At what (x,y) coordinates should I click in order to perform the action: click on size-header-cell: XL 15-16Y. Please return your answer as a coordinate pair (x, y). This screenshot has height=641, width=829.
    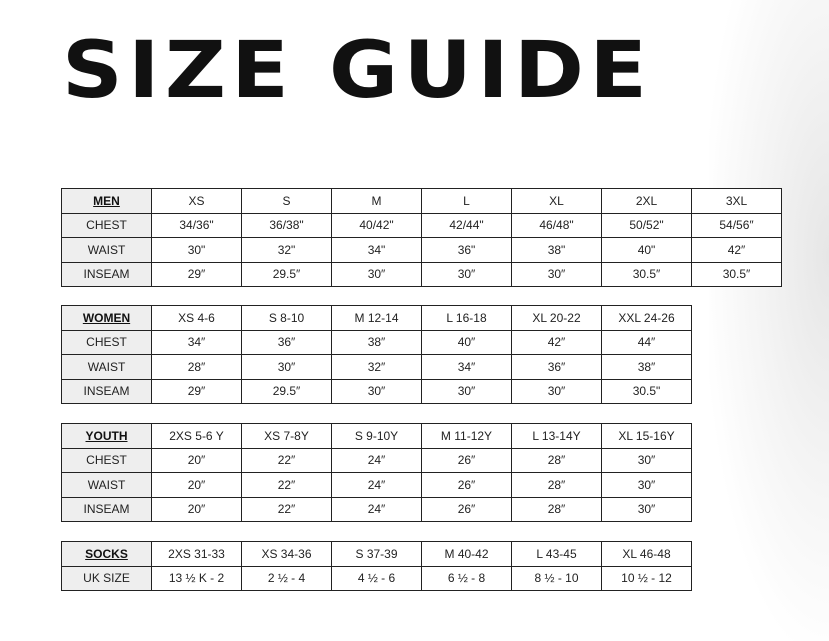
    Looking at the image, I should click on (646, 436).